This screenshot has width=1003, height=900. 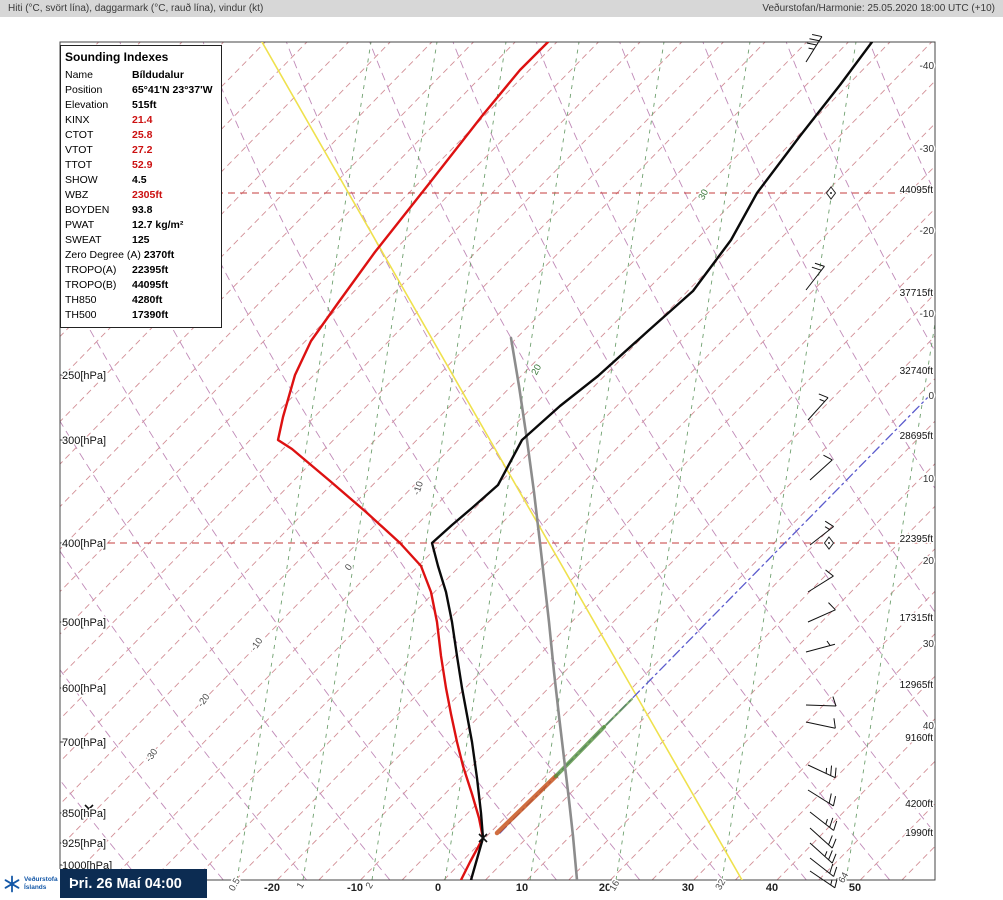 What do you see at coordinates (91, 285) in the screenshot?
I see `index-label: TROPO(B)` at bounding box center [91, 285].